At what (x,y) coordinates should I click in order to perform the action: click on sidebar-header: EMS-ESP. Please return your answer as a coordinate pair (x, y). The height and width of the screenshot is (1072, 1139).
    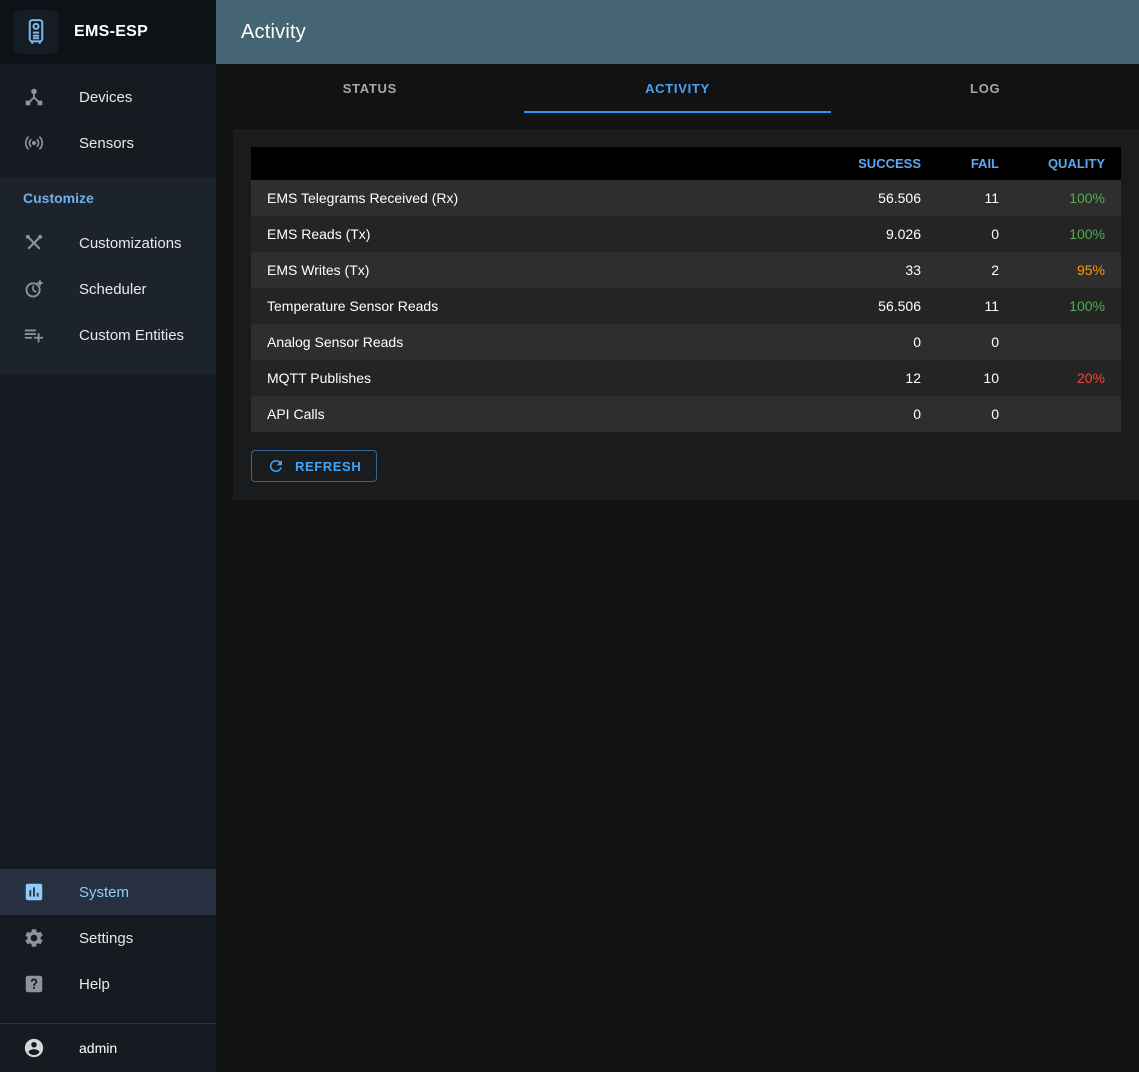
    Looking at the image, I should click on (108, 32).